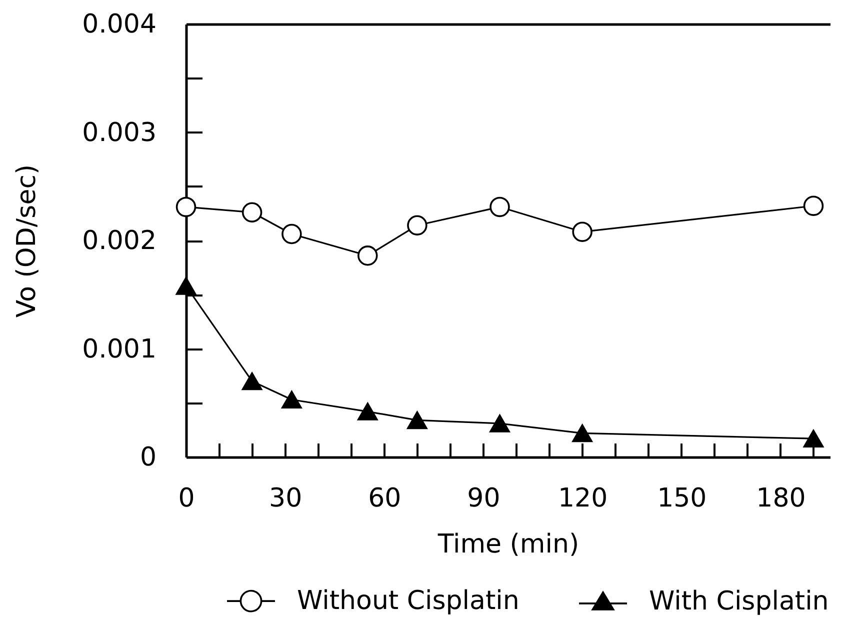  What do you see at coordinates (385, 499) in the screenshot?
I see `x-tick-label: 60` at bounding box center [385, 499].